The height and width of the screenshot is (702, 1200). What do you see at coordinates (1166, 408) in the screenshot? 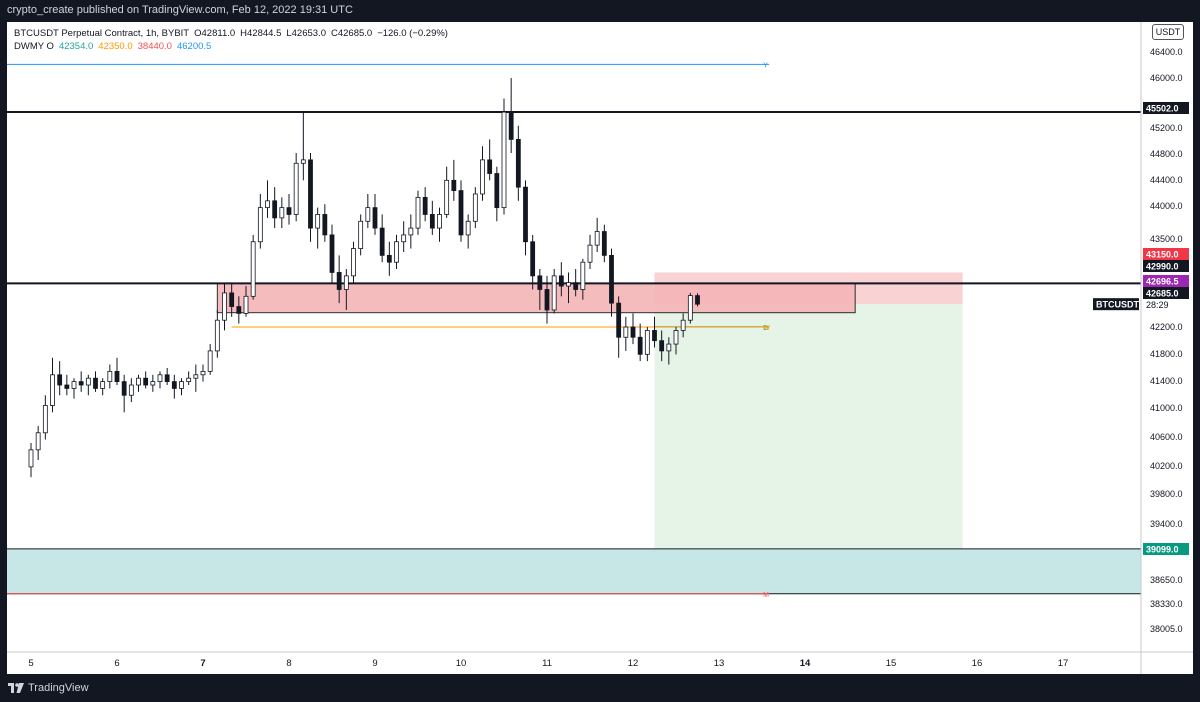
I see `y-tick-label: 41000.0` at bounding box center [1166, 408].